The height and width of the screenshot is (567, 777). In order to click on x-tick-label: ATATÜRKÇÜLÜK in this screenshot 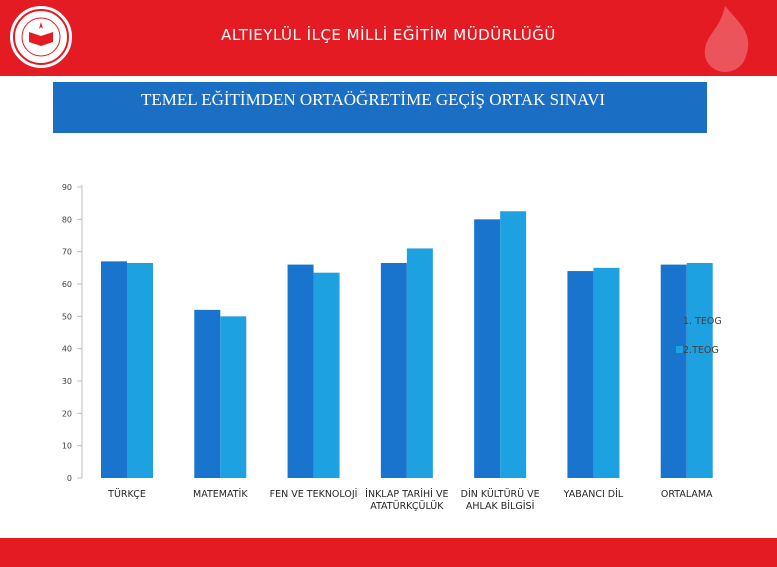, I will do `click(407, 506)`.